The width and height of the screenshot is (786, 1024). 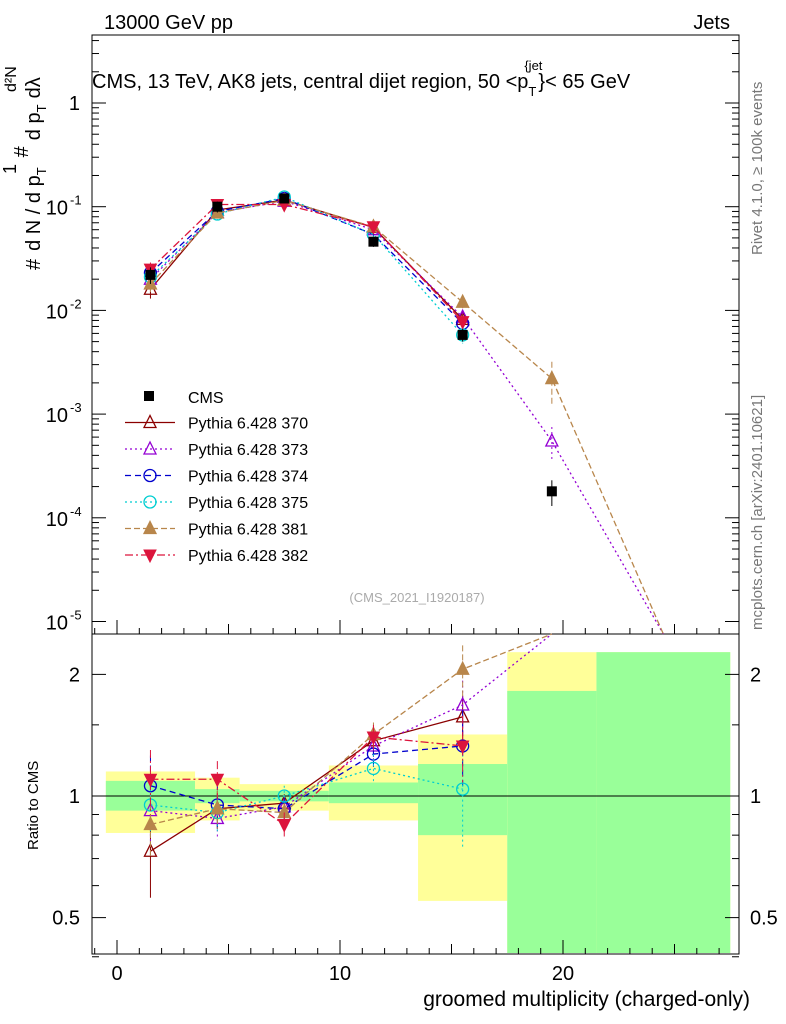 I want to click on plot-title-sub: T, so click(x=532, y=91).